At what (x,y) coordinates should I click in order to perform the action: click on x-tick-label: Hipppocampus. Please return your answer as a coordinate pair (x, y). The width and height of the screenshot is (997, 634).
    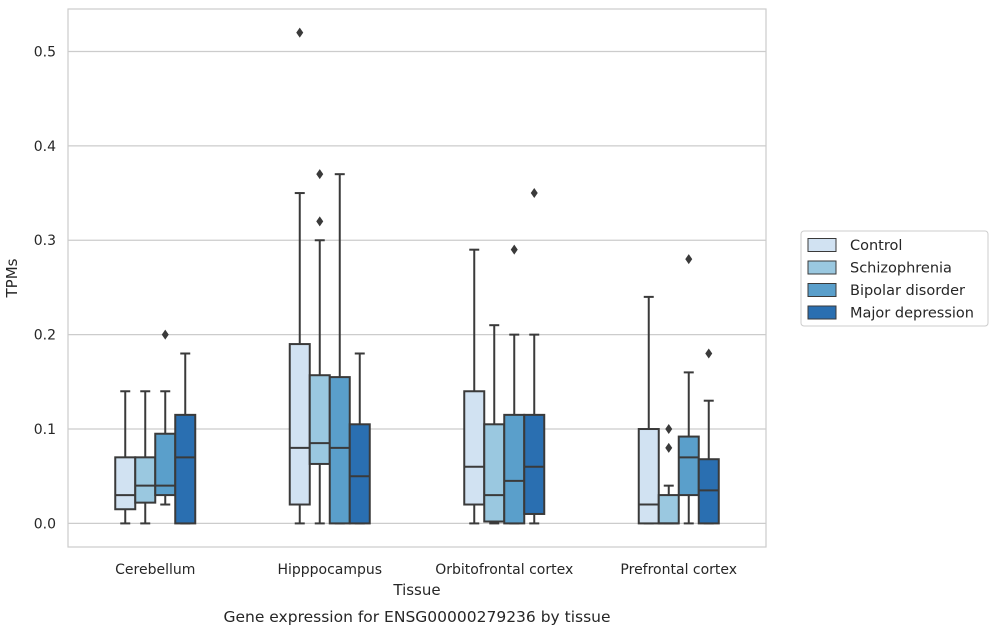
    Looking at the image, I should click on (329, 570).